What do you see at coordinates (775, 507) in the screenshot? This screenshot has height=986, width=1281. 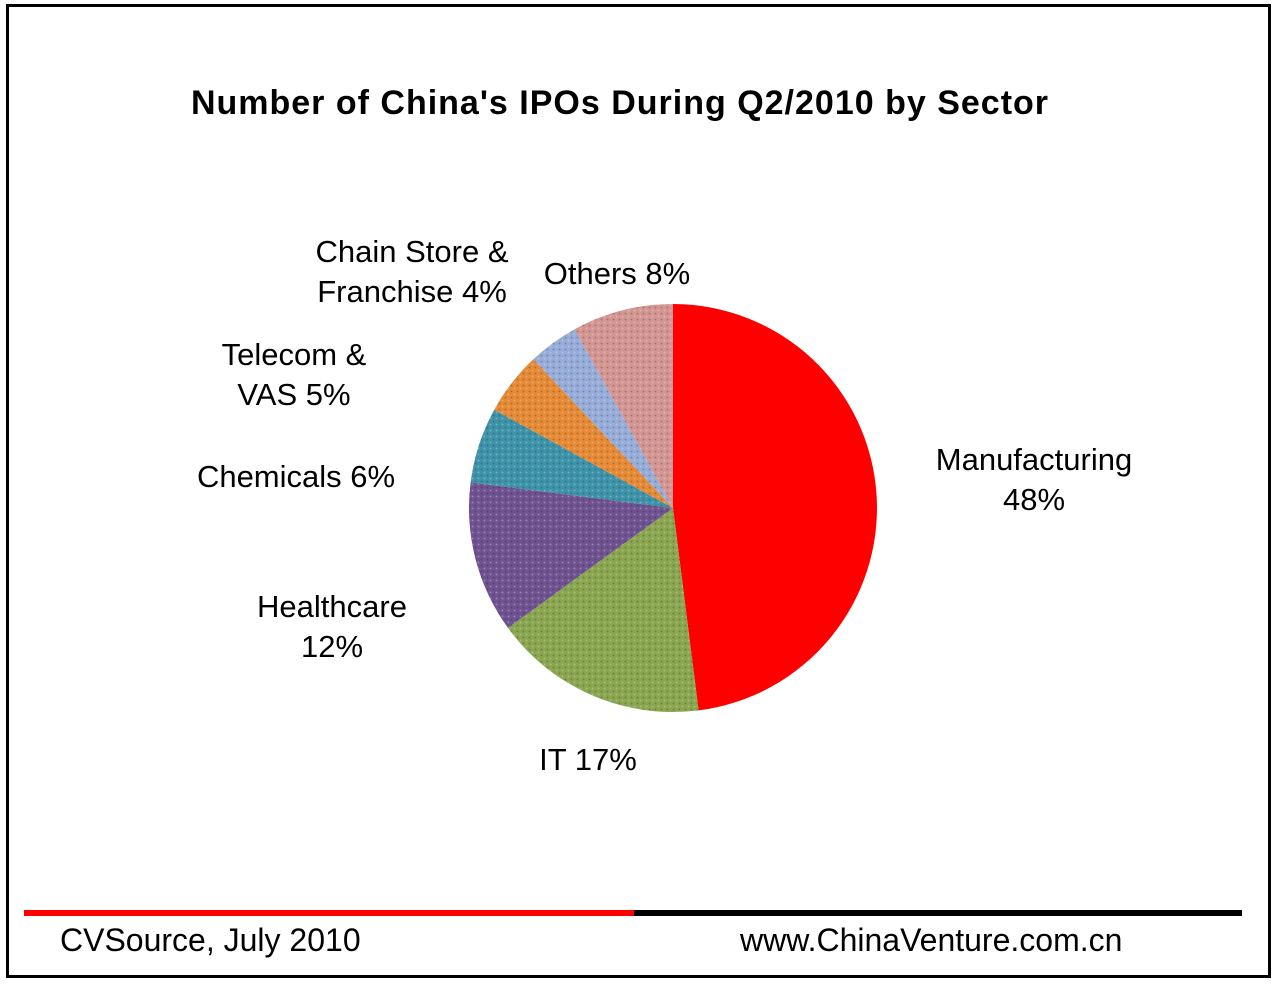 I see `pie-slice-manufacturing` at bounding box center [775, 507].